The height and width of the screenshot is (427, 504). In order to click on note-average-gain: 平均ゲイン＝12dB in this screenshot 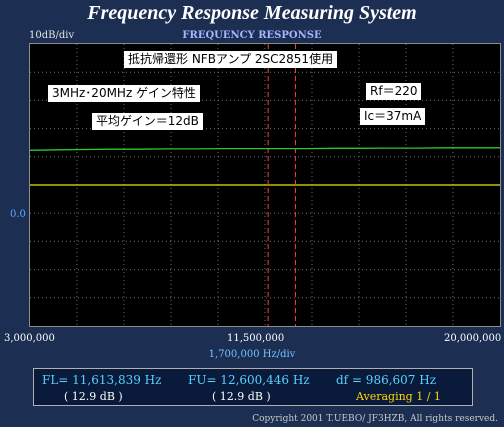, I will do `click(147, 121)`.